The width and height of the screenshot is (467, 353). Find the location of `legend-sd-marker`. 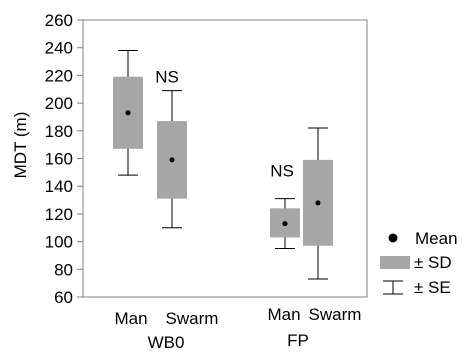

legend-sd-marker is located at coordinates (395, 262).